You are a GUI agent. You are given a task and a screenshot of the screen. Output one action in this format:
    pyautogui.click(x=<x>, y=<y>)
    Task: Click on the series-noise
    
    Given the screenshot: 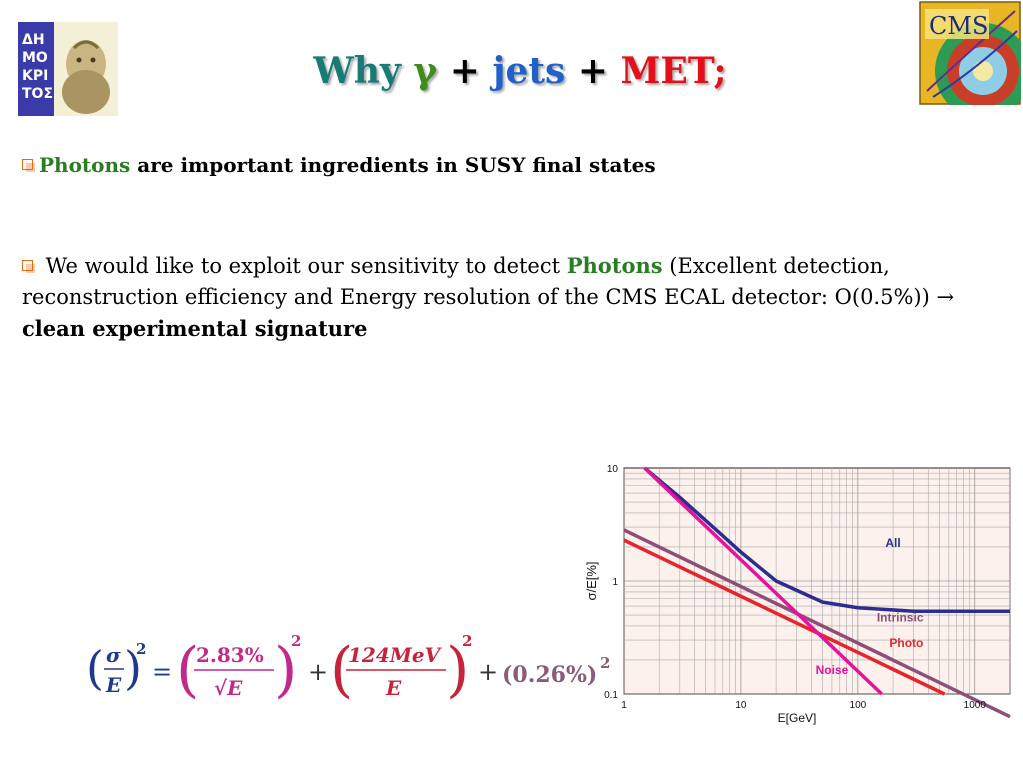 What is the action you would take?
    pyautogui.click(x=763, y=581)
    